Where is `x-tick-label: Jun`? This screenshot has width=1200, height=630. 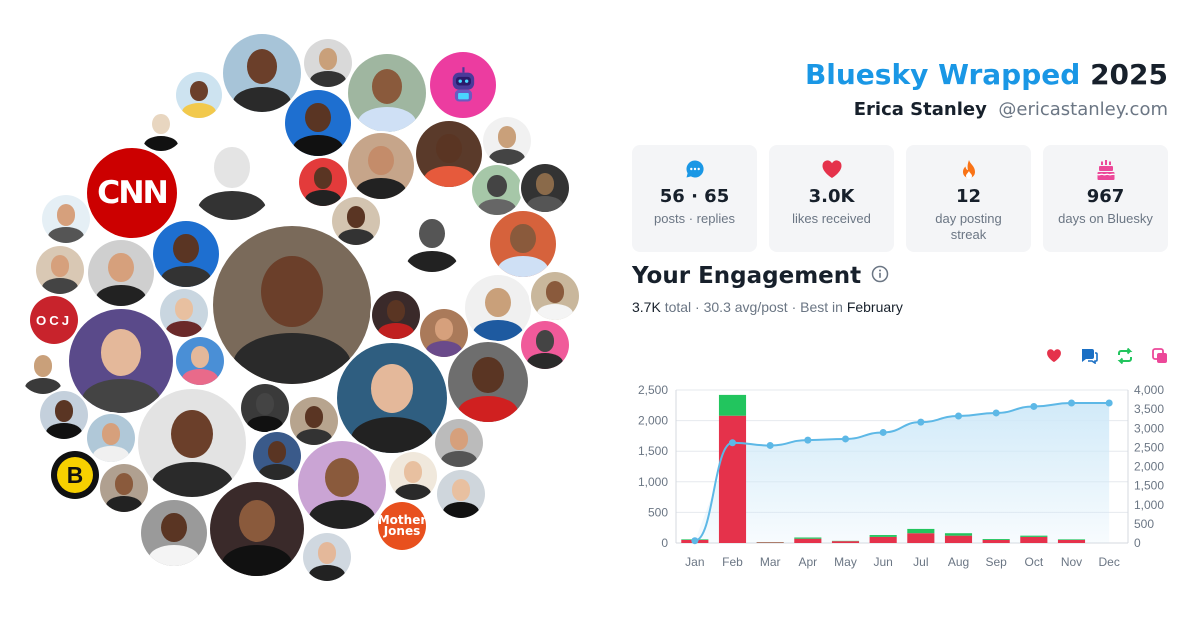 x-tick-label: Jun is located at coordinates (882, 562).